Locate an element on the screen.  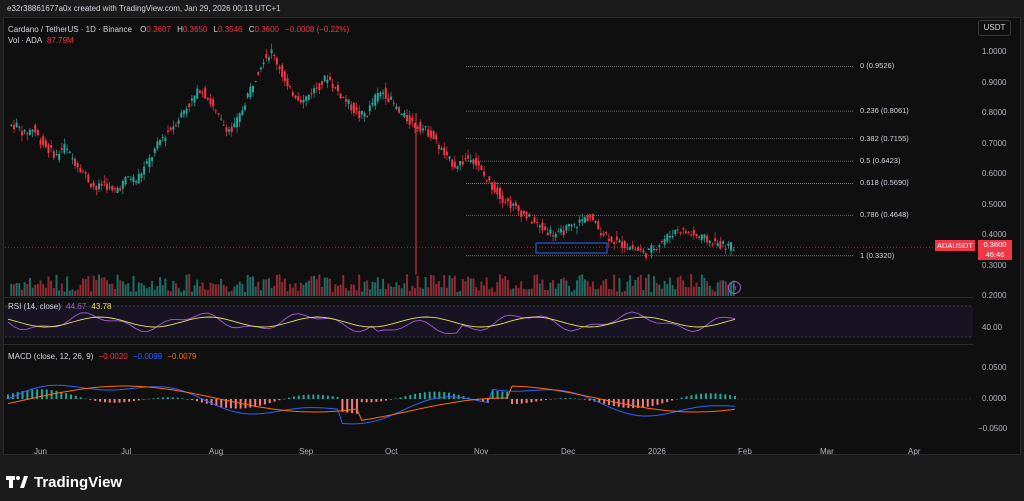
volume-legend: Vol · ADA 87.79M is located at coordinates (41, 40).